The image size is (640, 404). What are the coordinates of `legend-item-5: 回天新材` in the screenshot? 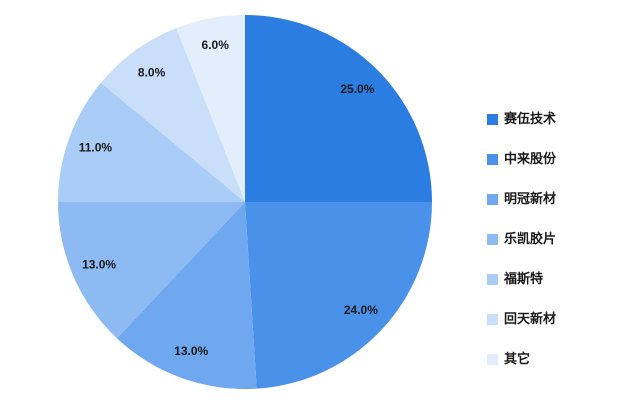 It's located at (521, 319).